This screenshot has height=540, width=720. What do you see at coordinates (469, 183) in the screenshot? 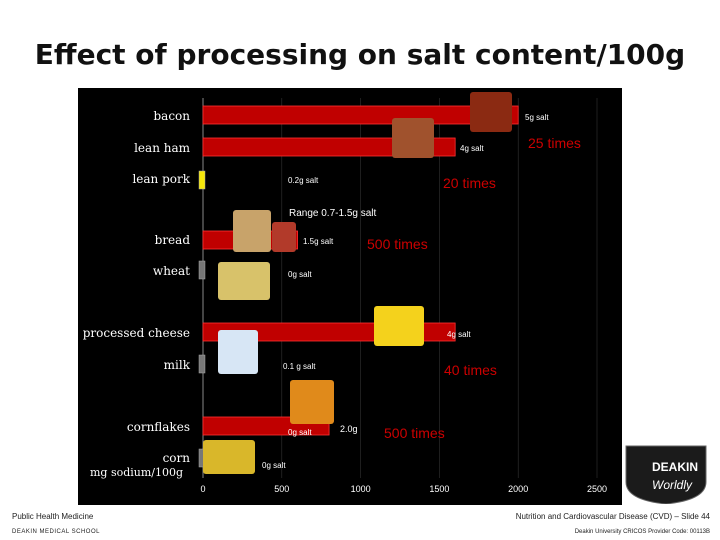
I see `annotation: 20 times` at bounding box center [469, 183].